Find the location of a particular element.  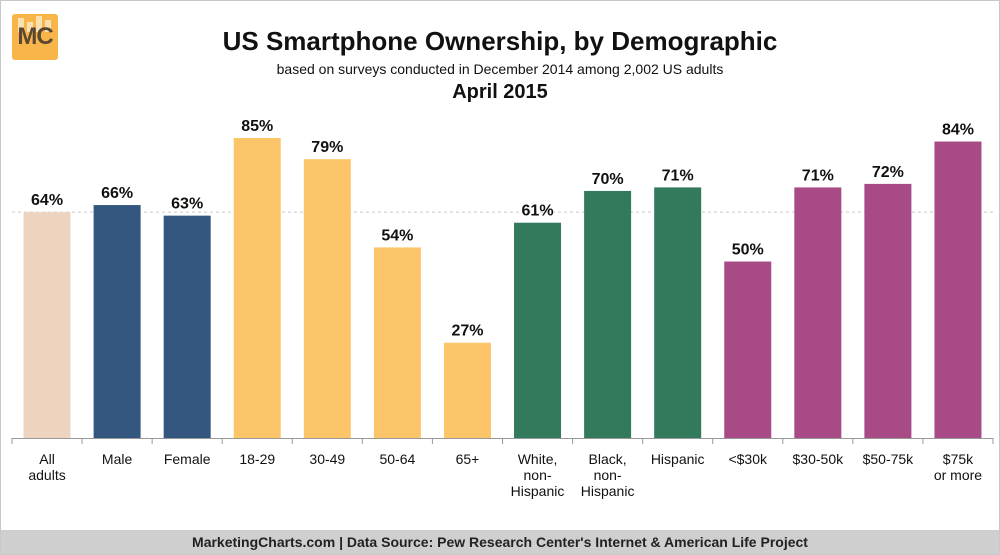

data-label: 70% is located at coordinates (608, 179).